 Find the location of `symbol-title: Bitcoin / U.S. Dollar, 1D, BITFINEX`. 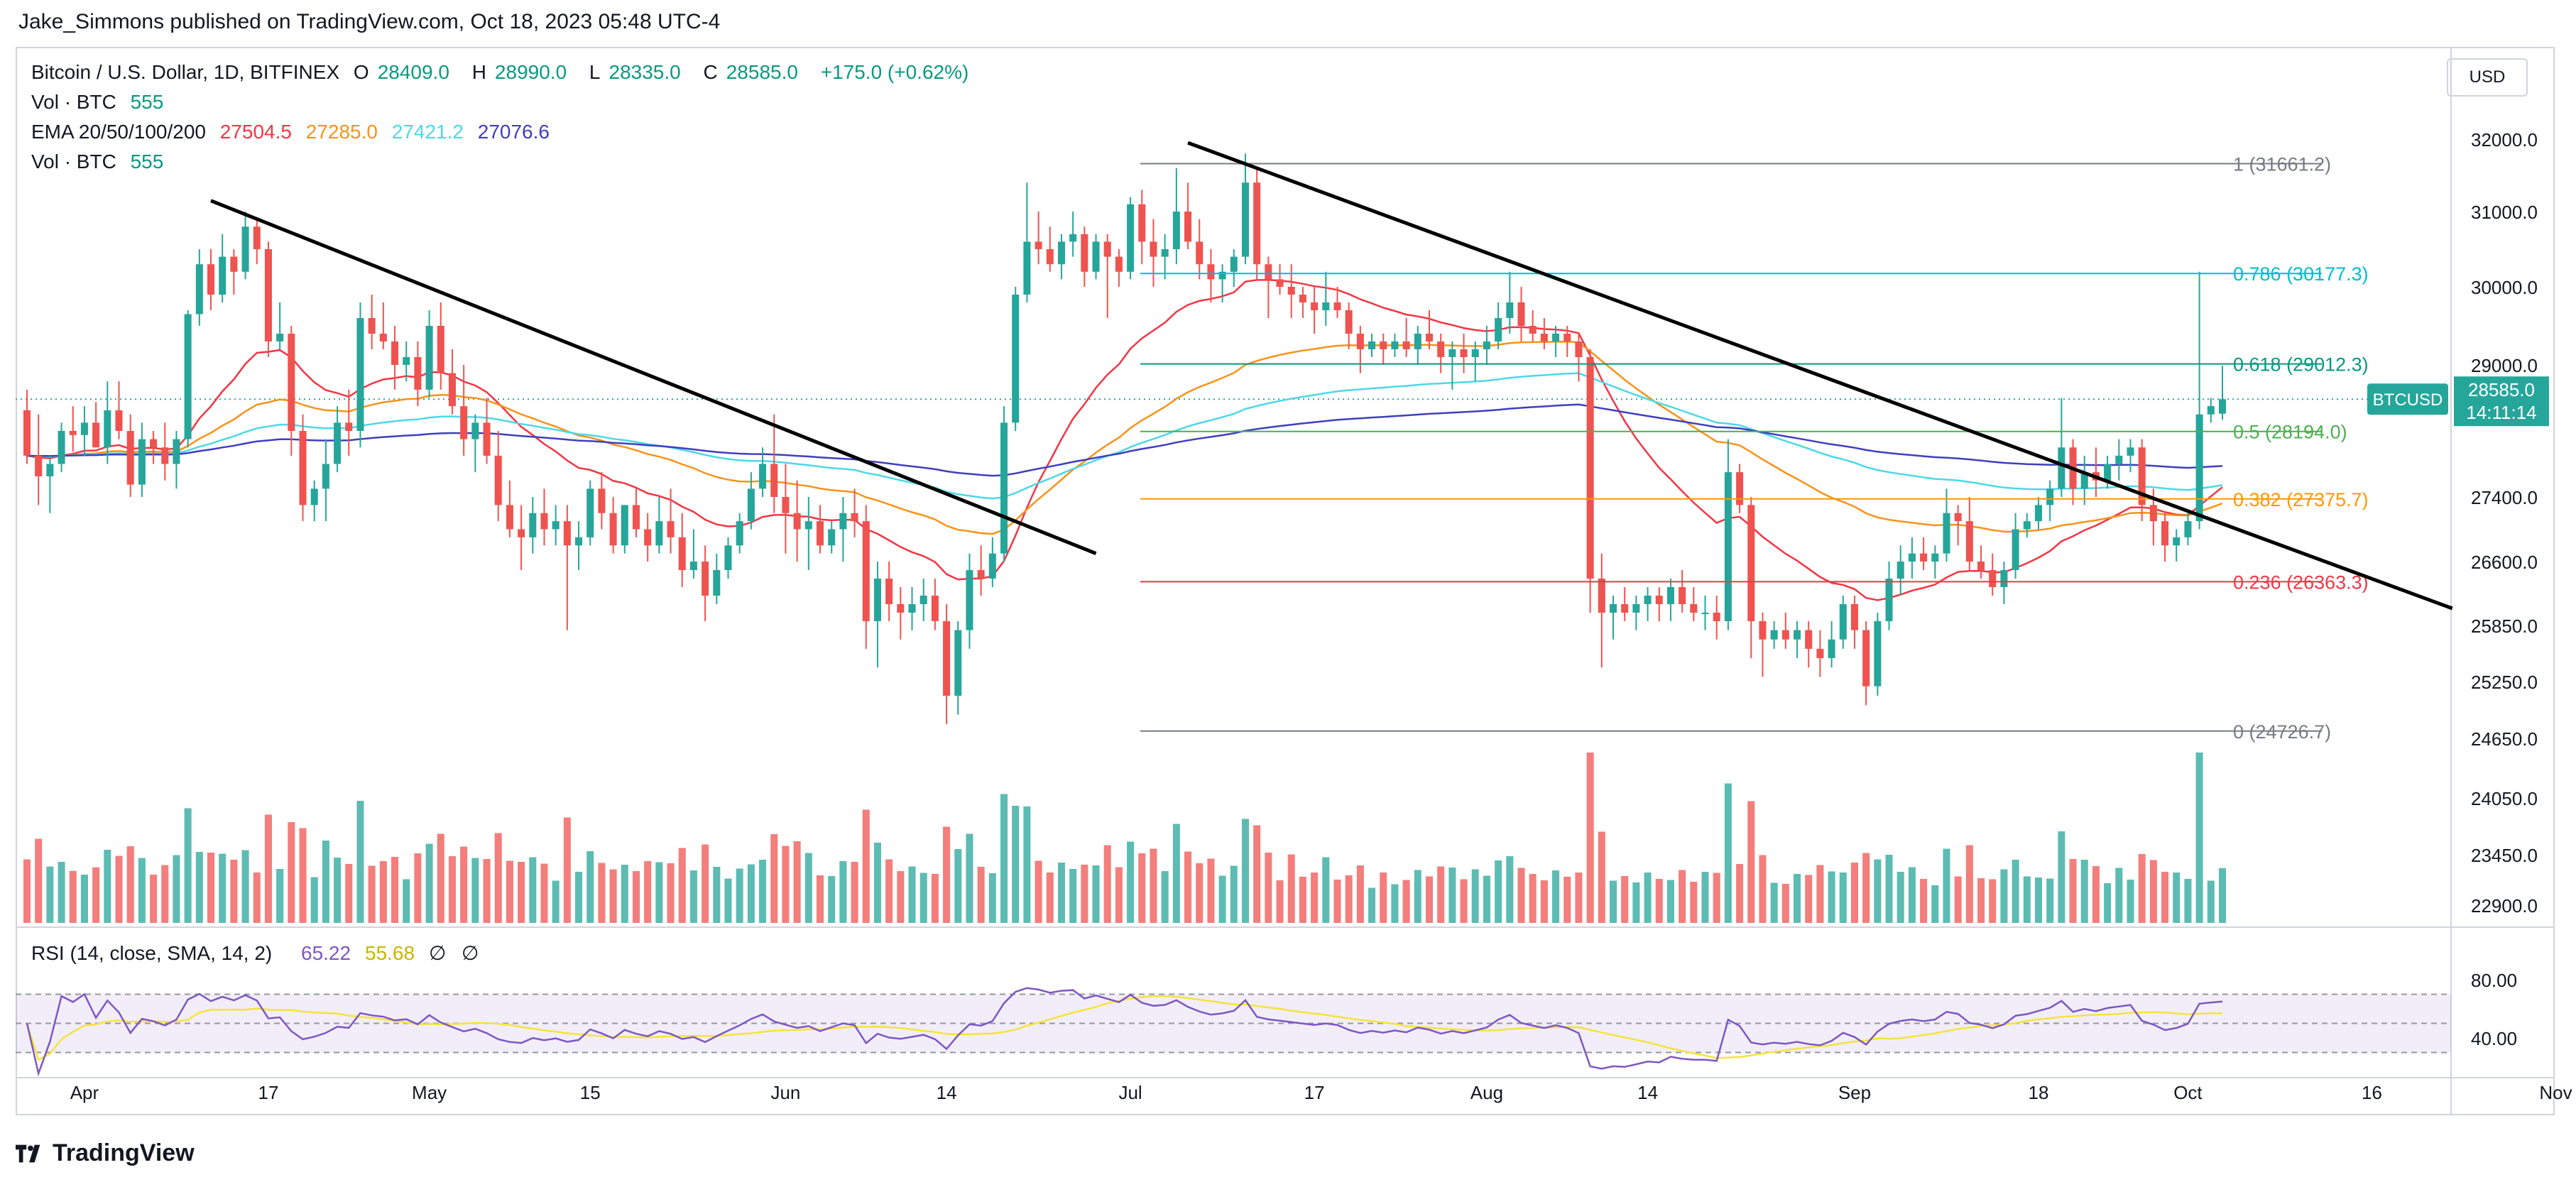

symbol-title: Bitcoin / U.S. Dollar, 1D, BITFINEX is located at coordinates (185, 72).